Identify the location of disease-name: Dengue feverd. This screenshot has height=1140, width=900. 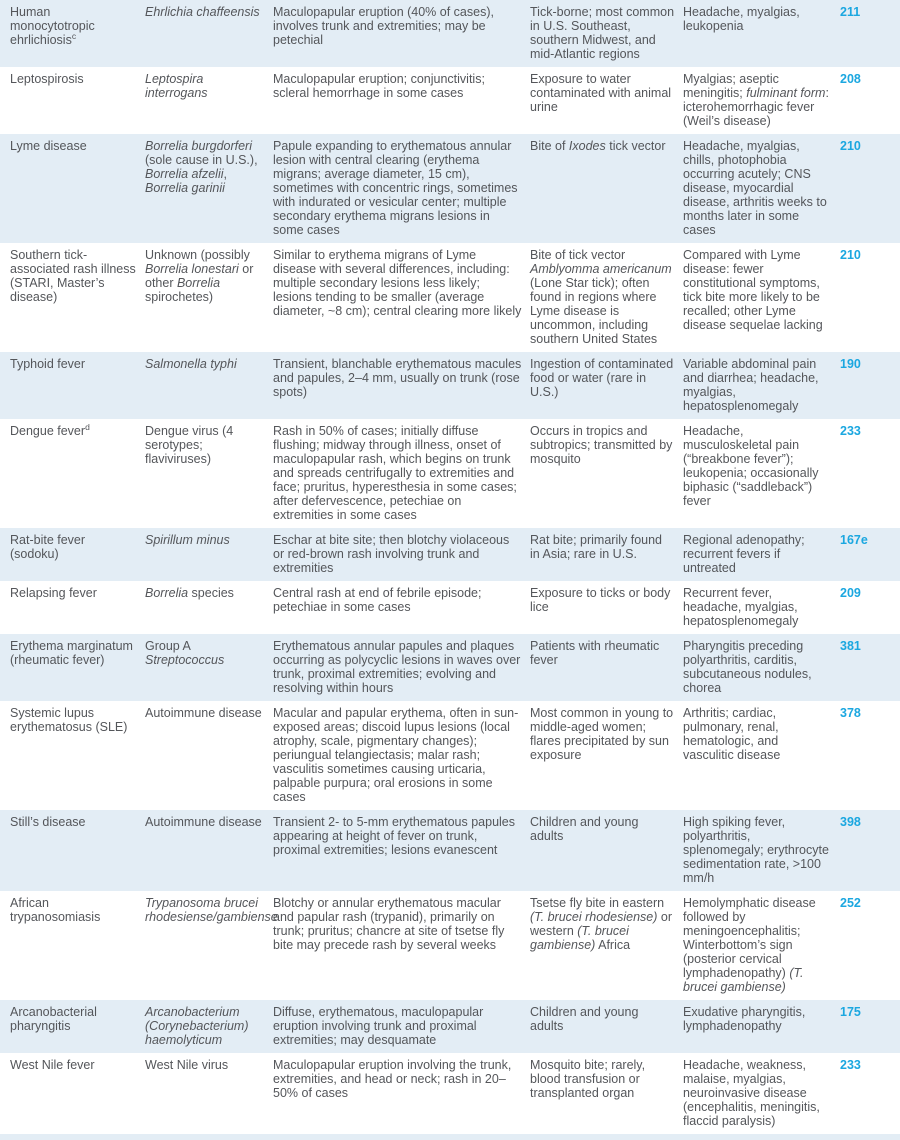
(50, 429).